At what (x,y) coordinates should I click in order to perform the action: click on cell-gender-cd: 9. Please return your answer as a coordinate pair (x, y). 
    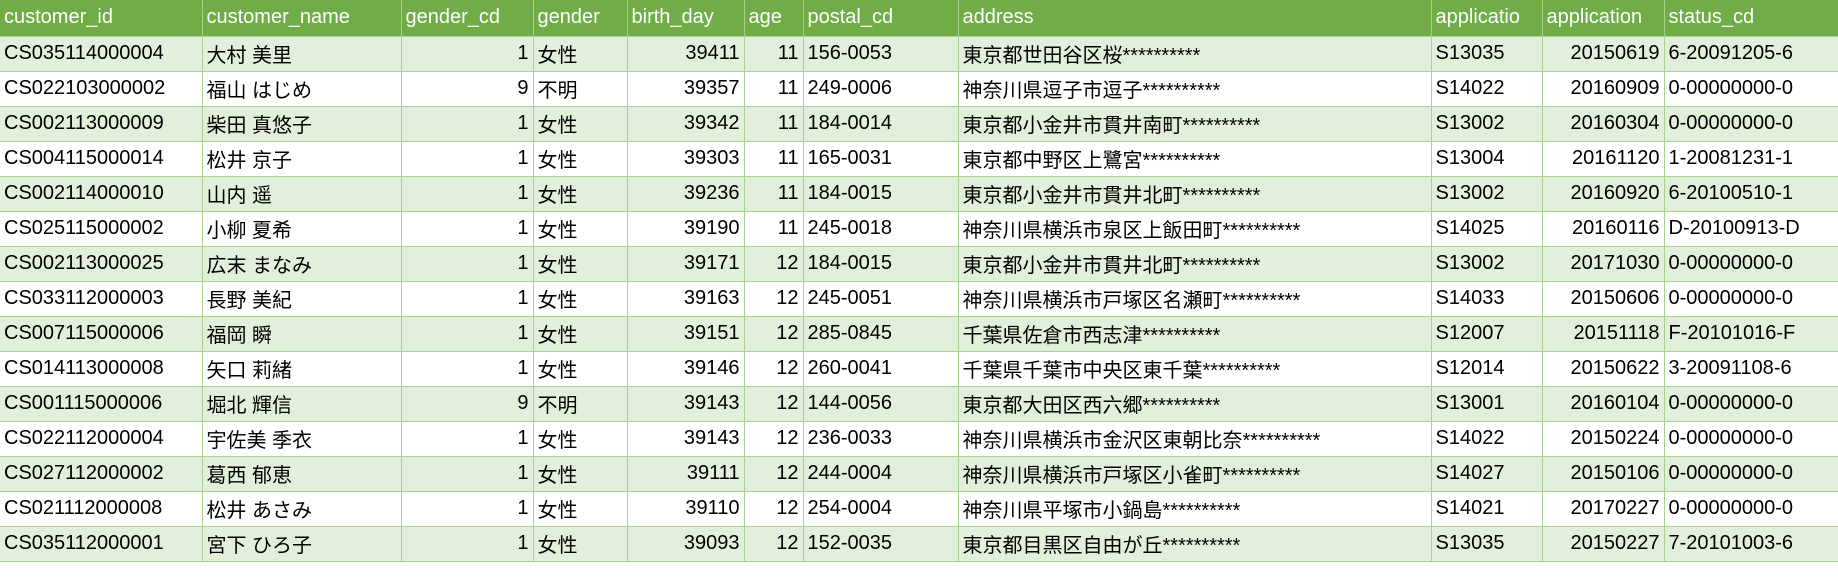
    Looking at the image, I should click on (467, 89).